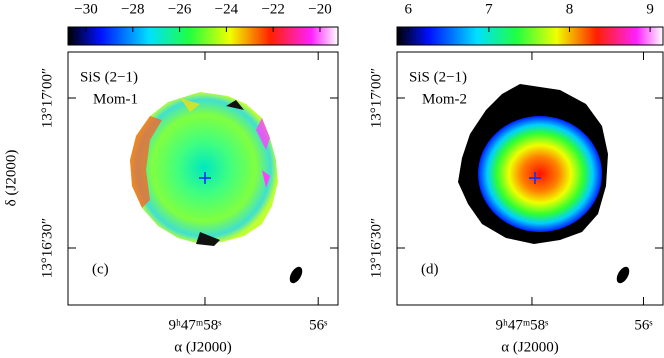 This screenshot has height=358, width=664. Describe the element at coordinates (204, 169) in the screenshot. I see `mom1-map` at that location.